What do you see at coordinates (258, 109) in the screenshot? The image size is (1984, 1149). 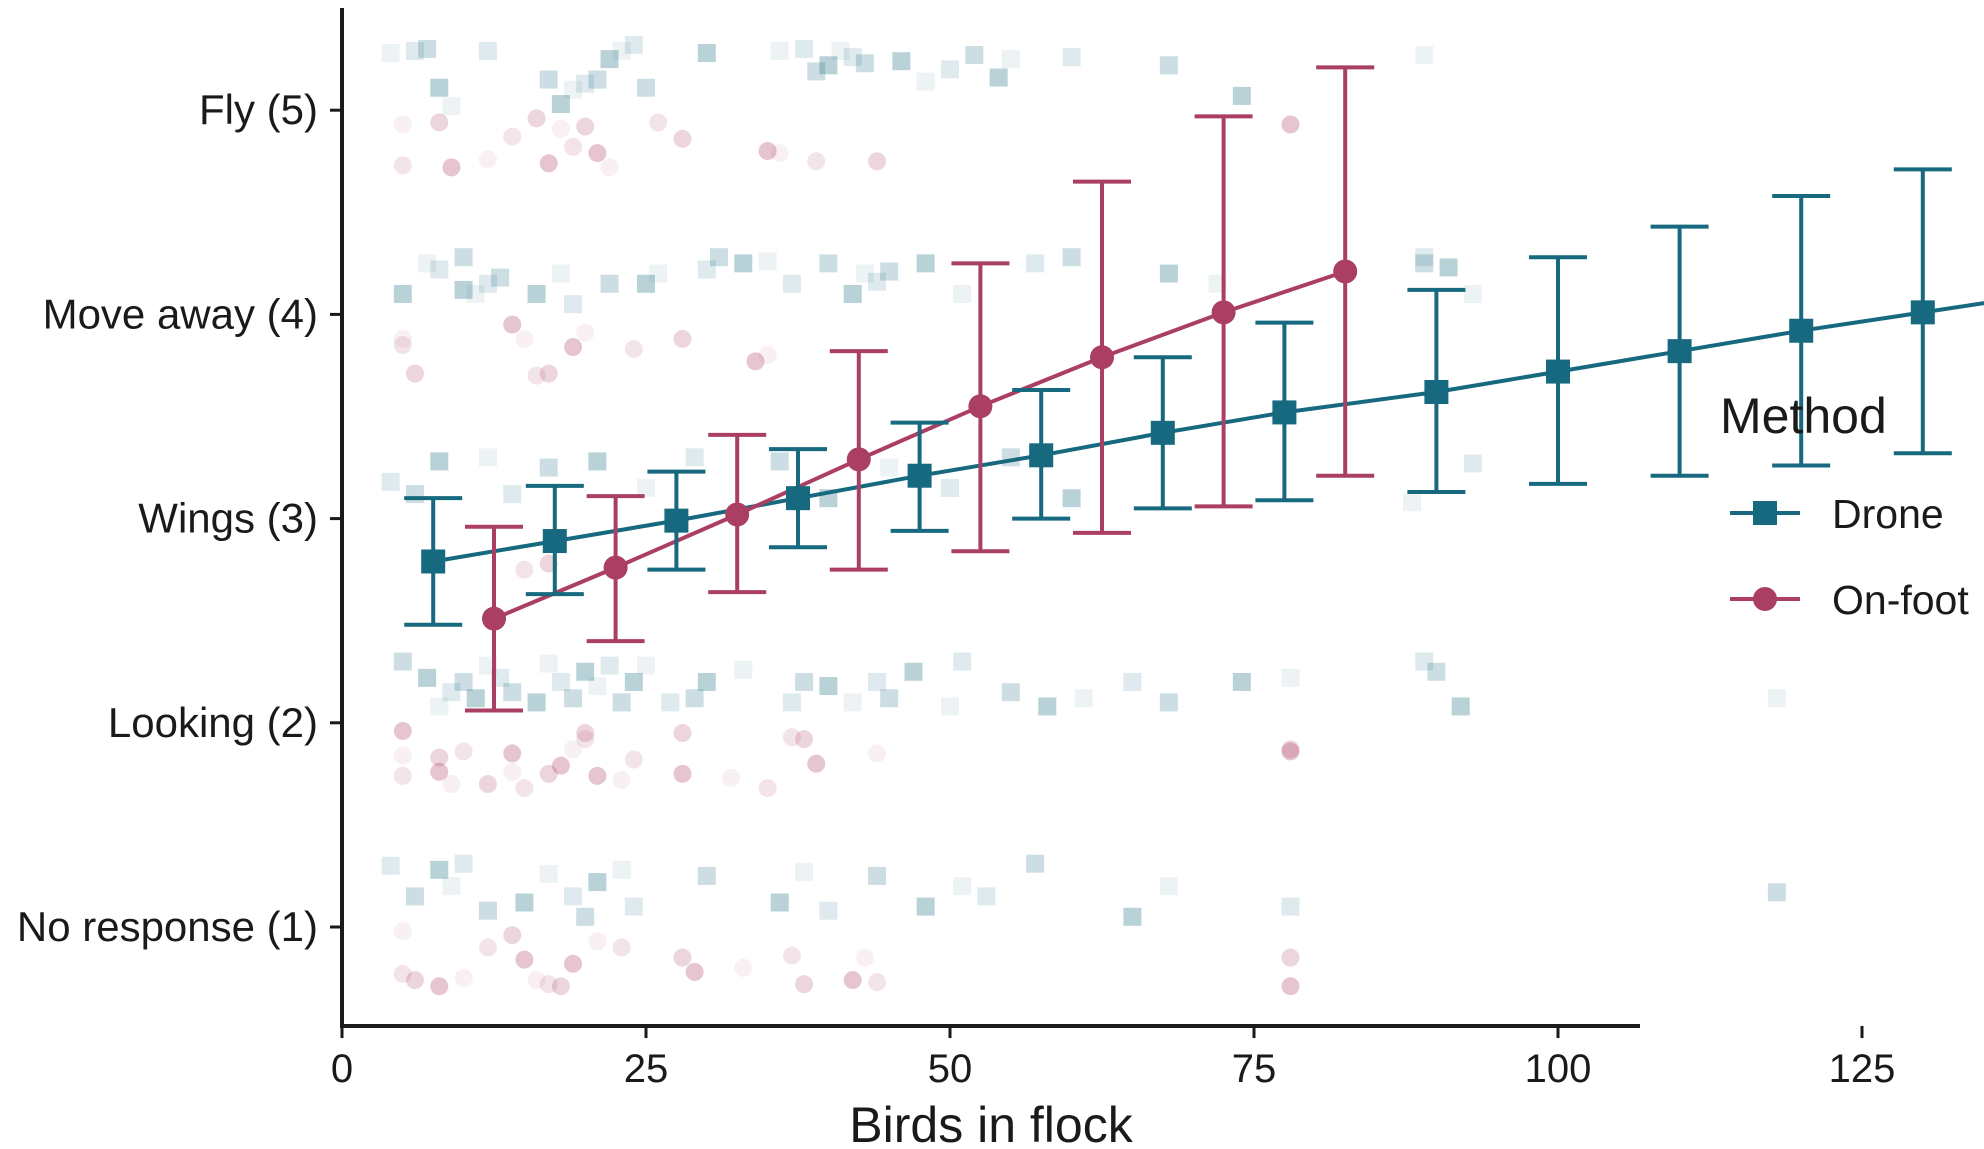 I see `y-tick-label: Fly (5)` at bounding box center [258, 109].